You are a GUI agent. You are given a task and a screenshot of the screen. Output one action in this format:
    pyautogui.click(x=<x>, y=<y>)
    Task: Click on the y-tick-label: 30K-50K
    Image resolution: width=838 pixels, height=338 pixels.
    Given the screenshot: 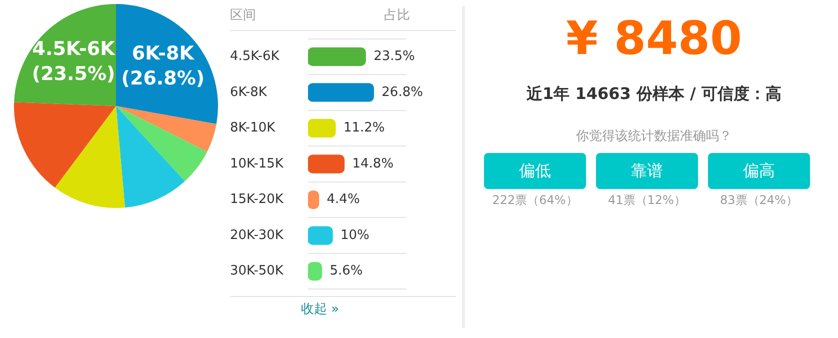 What is the action you would take?
    pyautogui.click(x=257, y=271)
    